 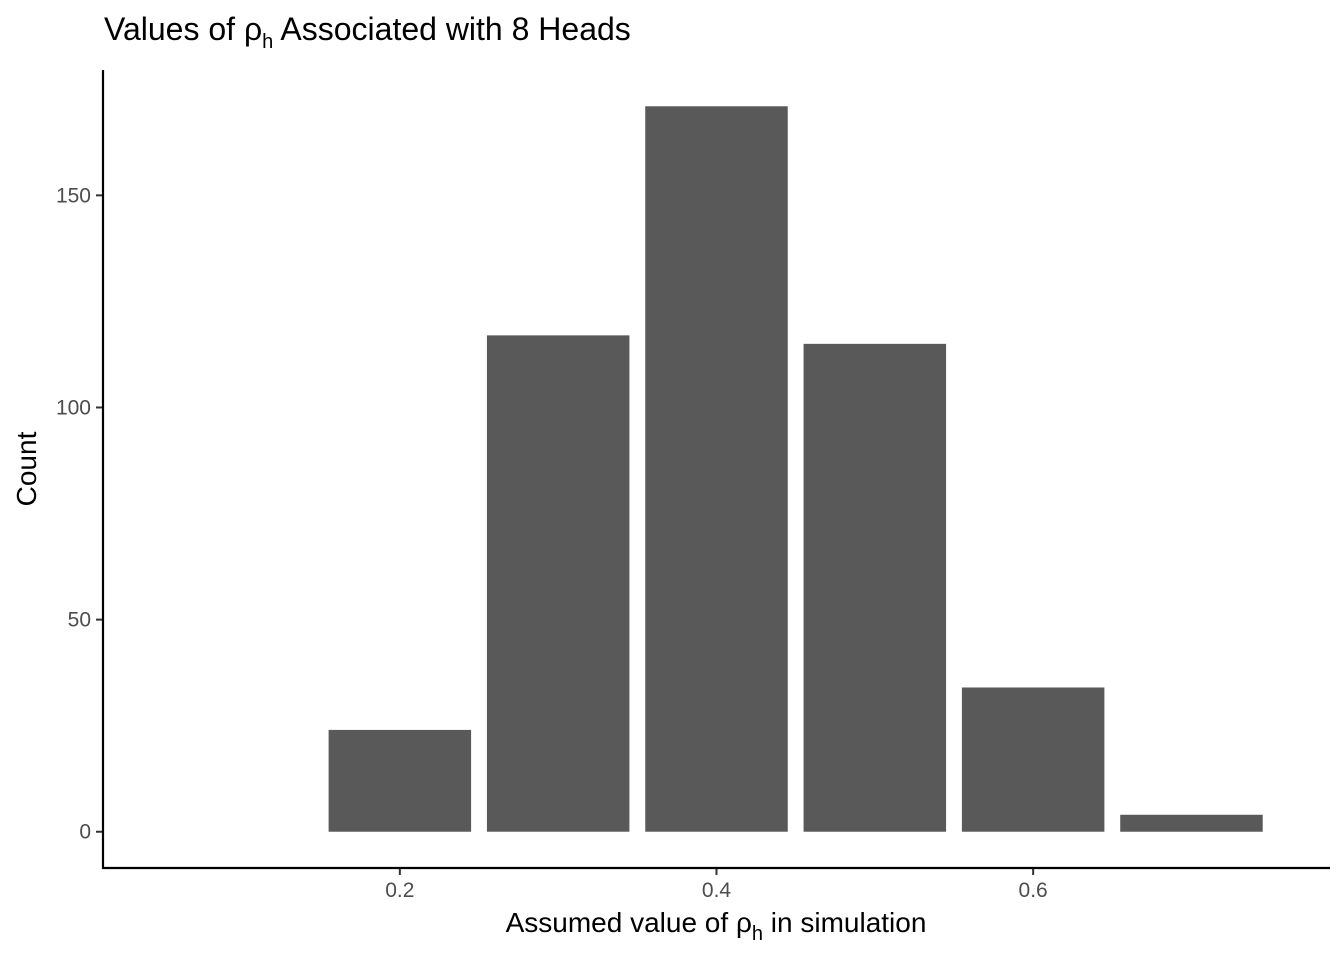 What do you see at coordinates (1191, 823) in the screenshot?
I see `bar-0.7` at bounding box center [1191, 823].